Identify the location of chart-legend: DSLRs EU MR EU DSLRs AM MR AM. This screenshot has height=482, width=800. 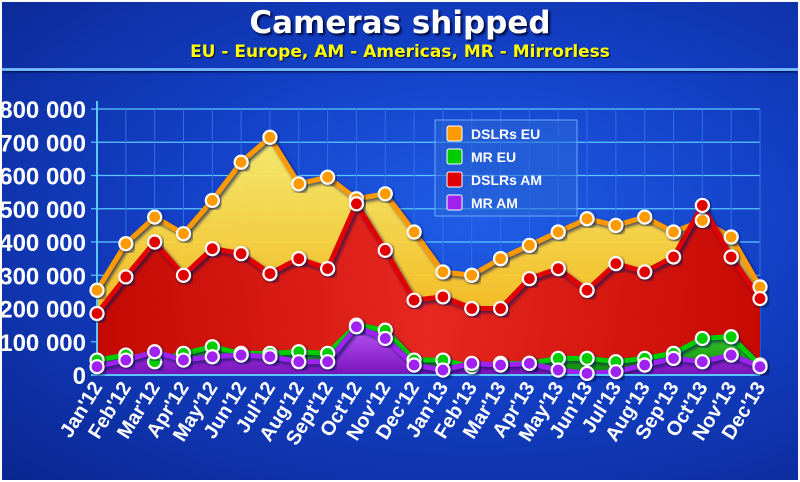
(506, 168).